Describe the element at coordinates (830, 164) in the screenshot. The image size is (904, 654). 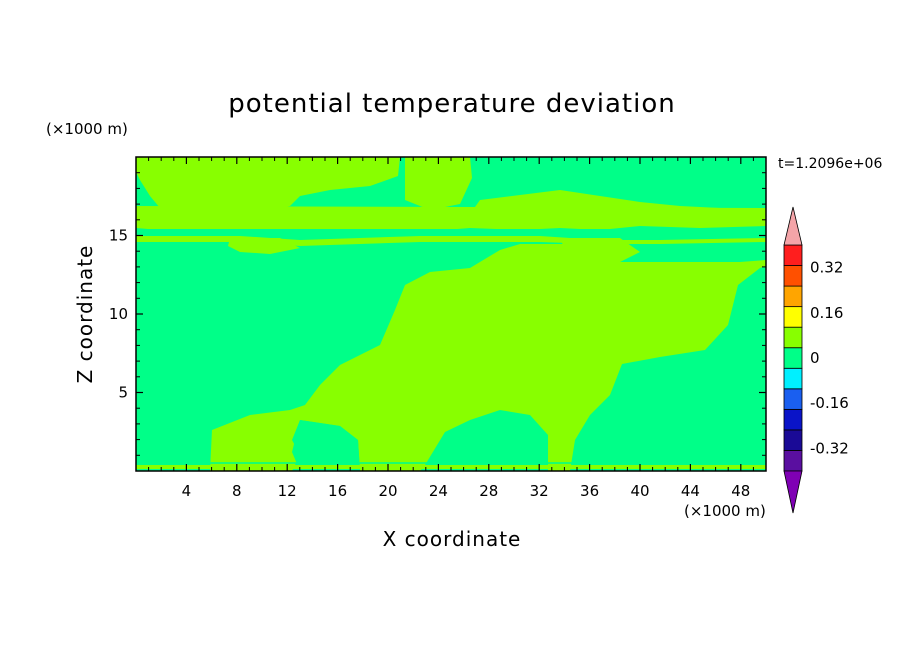
I see `time-label: t=1.2096e+06` at that location.